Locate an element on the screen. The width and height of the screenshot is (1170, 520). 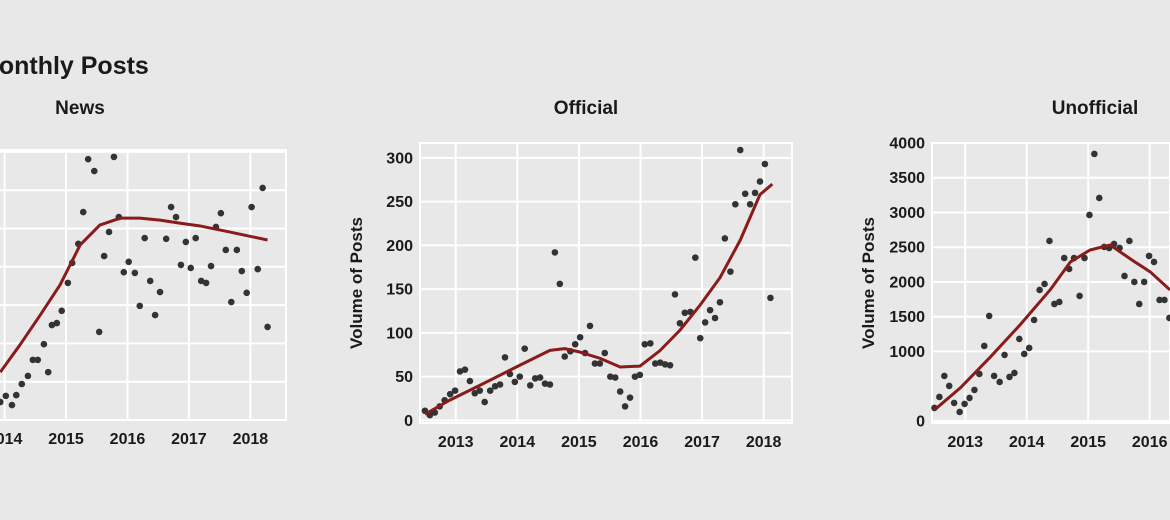
y-tick-label: 300 is located at coordinates (399, 158).